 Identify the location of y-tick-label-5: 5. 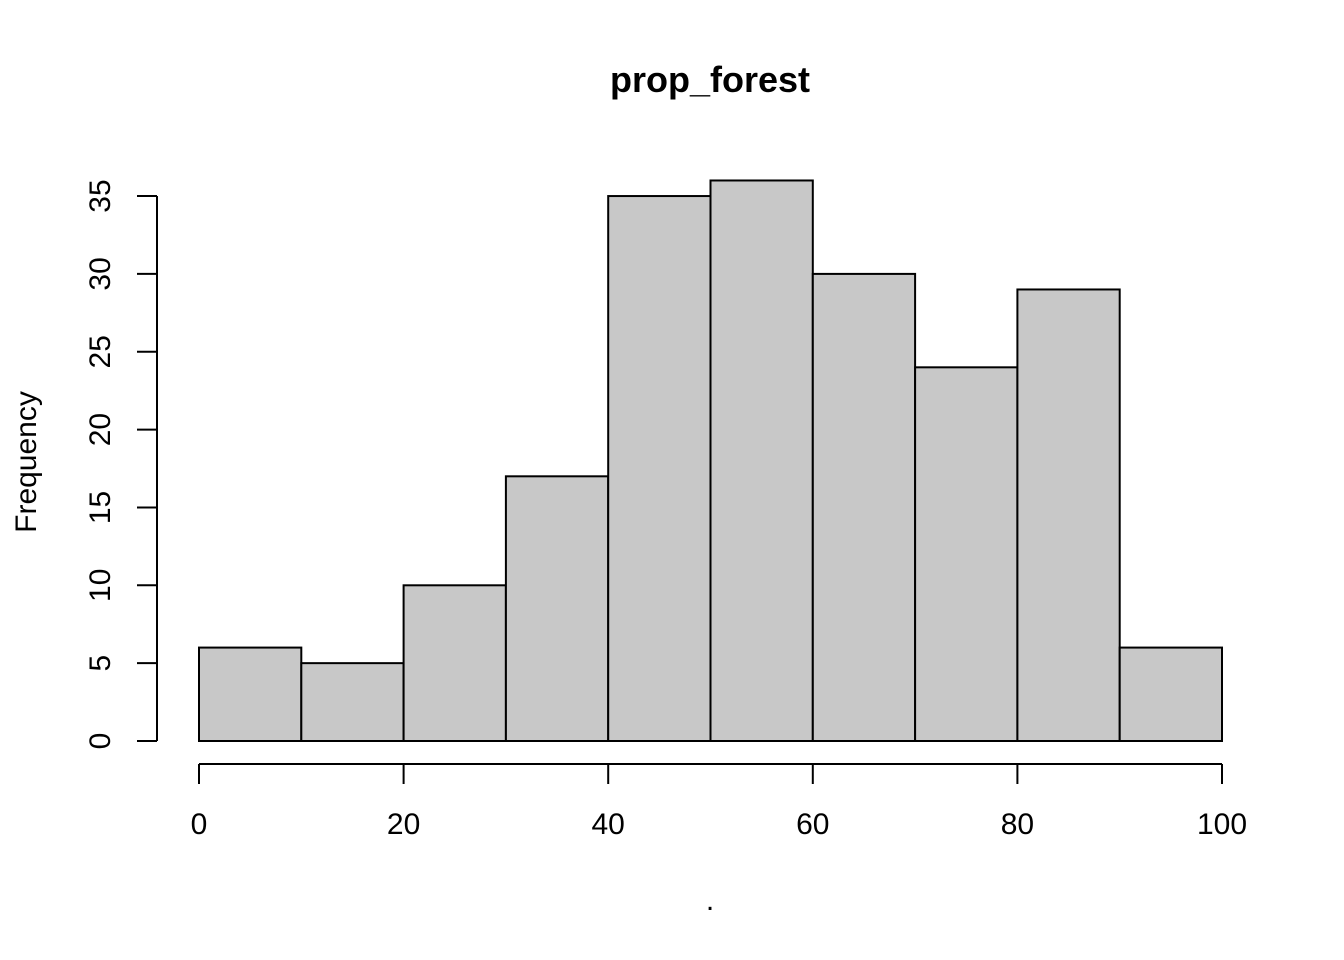
(100, 663).